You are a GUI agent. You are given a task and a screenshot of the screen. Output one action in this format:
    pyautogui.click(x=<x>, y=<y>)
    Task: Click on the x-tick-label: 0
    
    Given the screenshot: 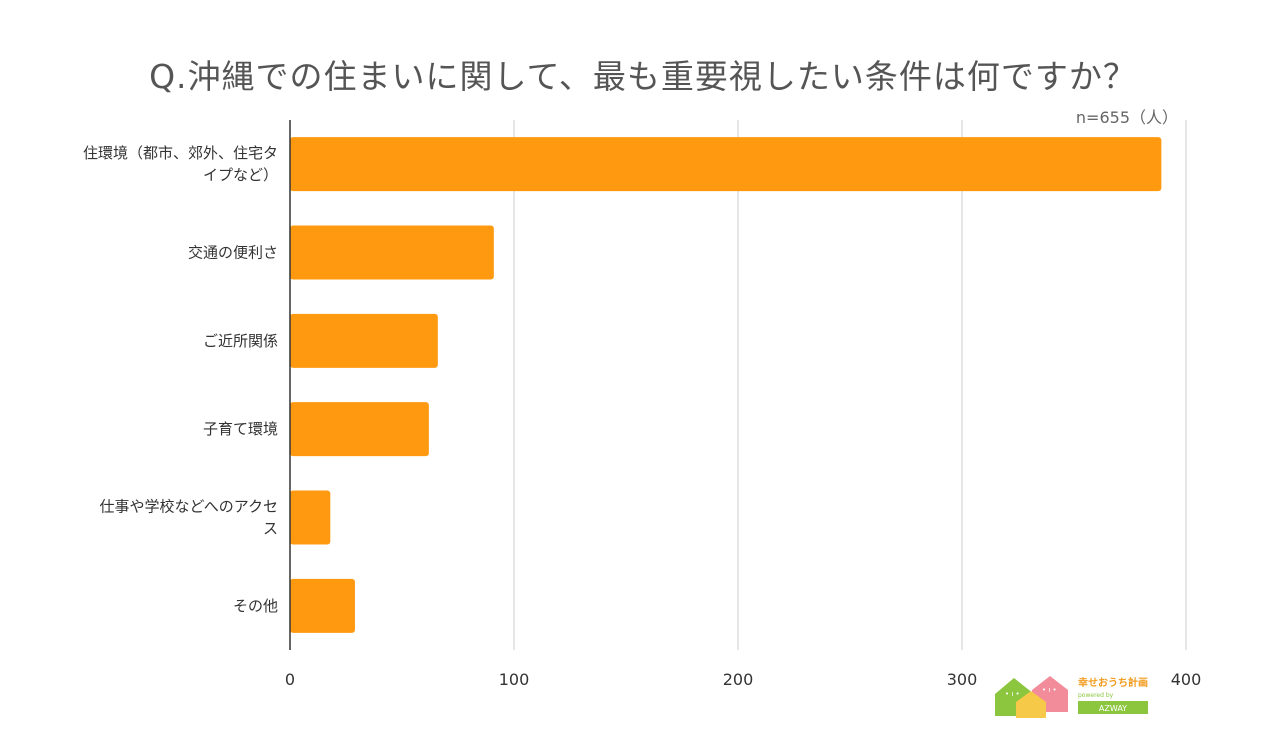 What is the action you would take?
    pyautogui.click(x=290, y=679)
    